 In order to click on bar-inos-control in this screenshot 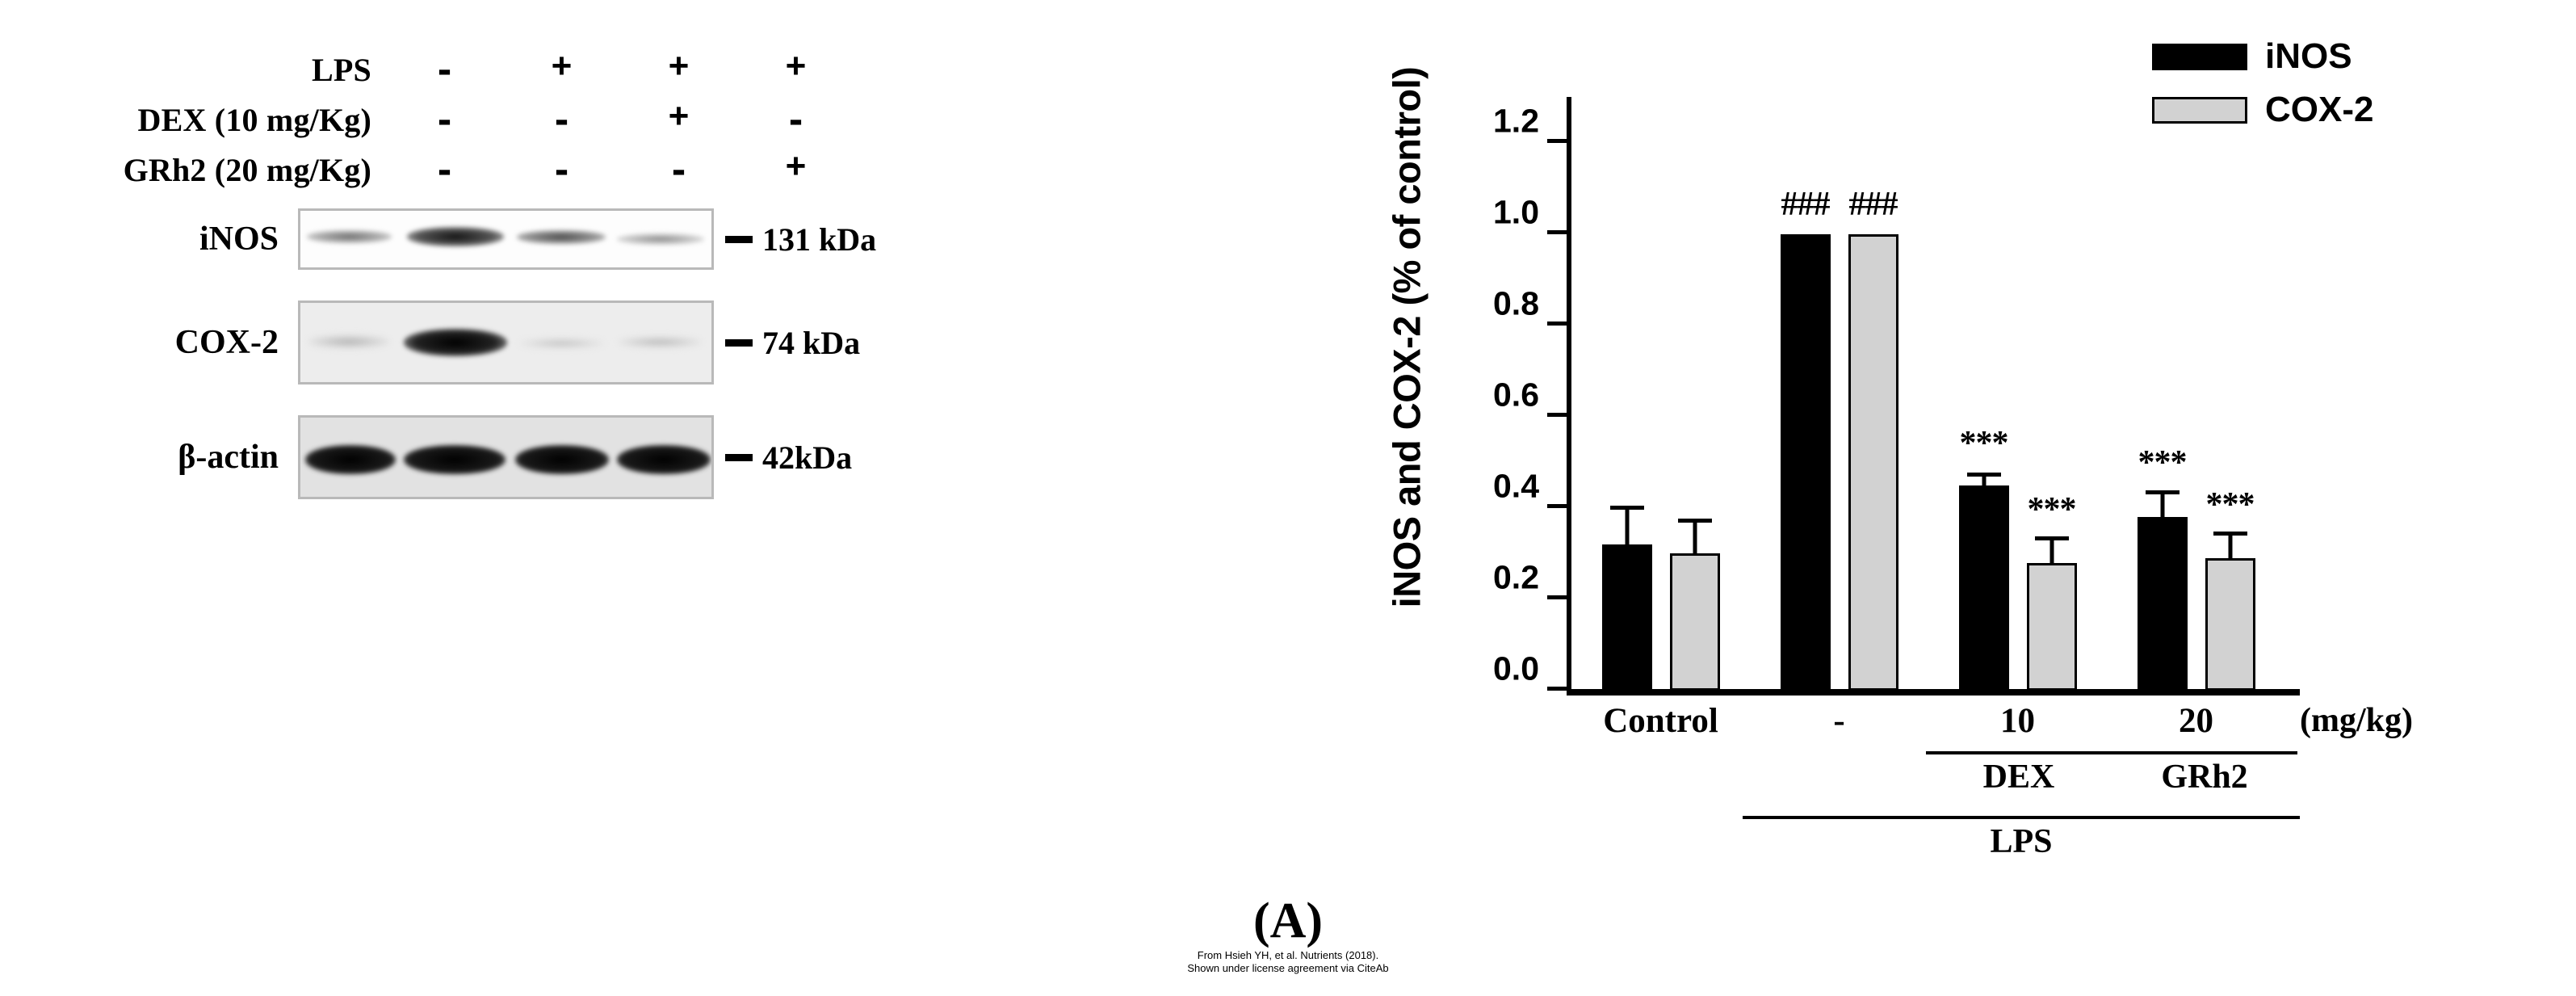, I will do `click(1626, 617)`.